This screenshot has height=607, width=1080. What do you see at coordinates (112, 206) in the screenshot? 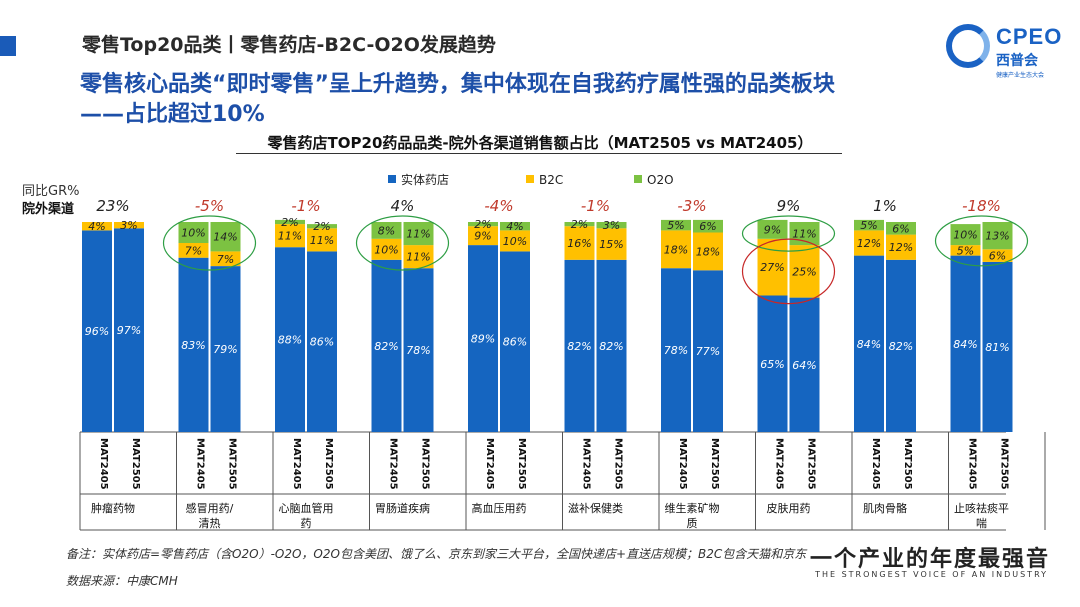
I see `growth-label: 23%` at bounding box center [112, 206].